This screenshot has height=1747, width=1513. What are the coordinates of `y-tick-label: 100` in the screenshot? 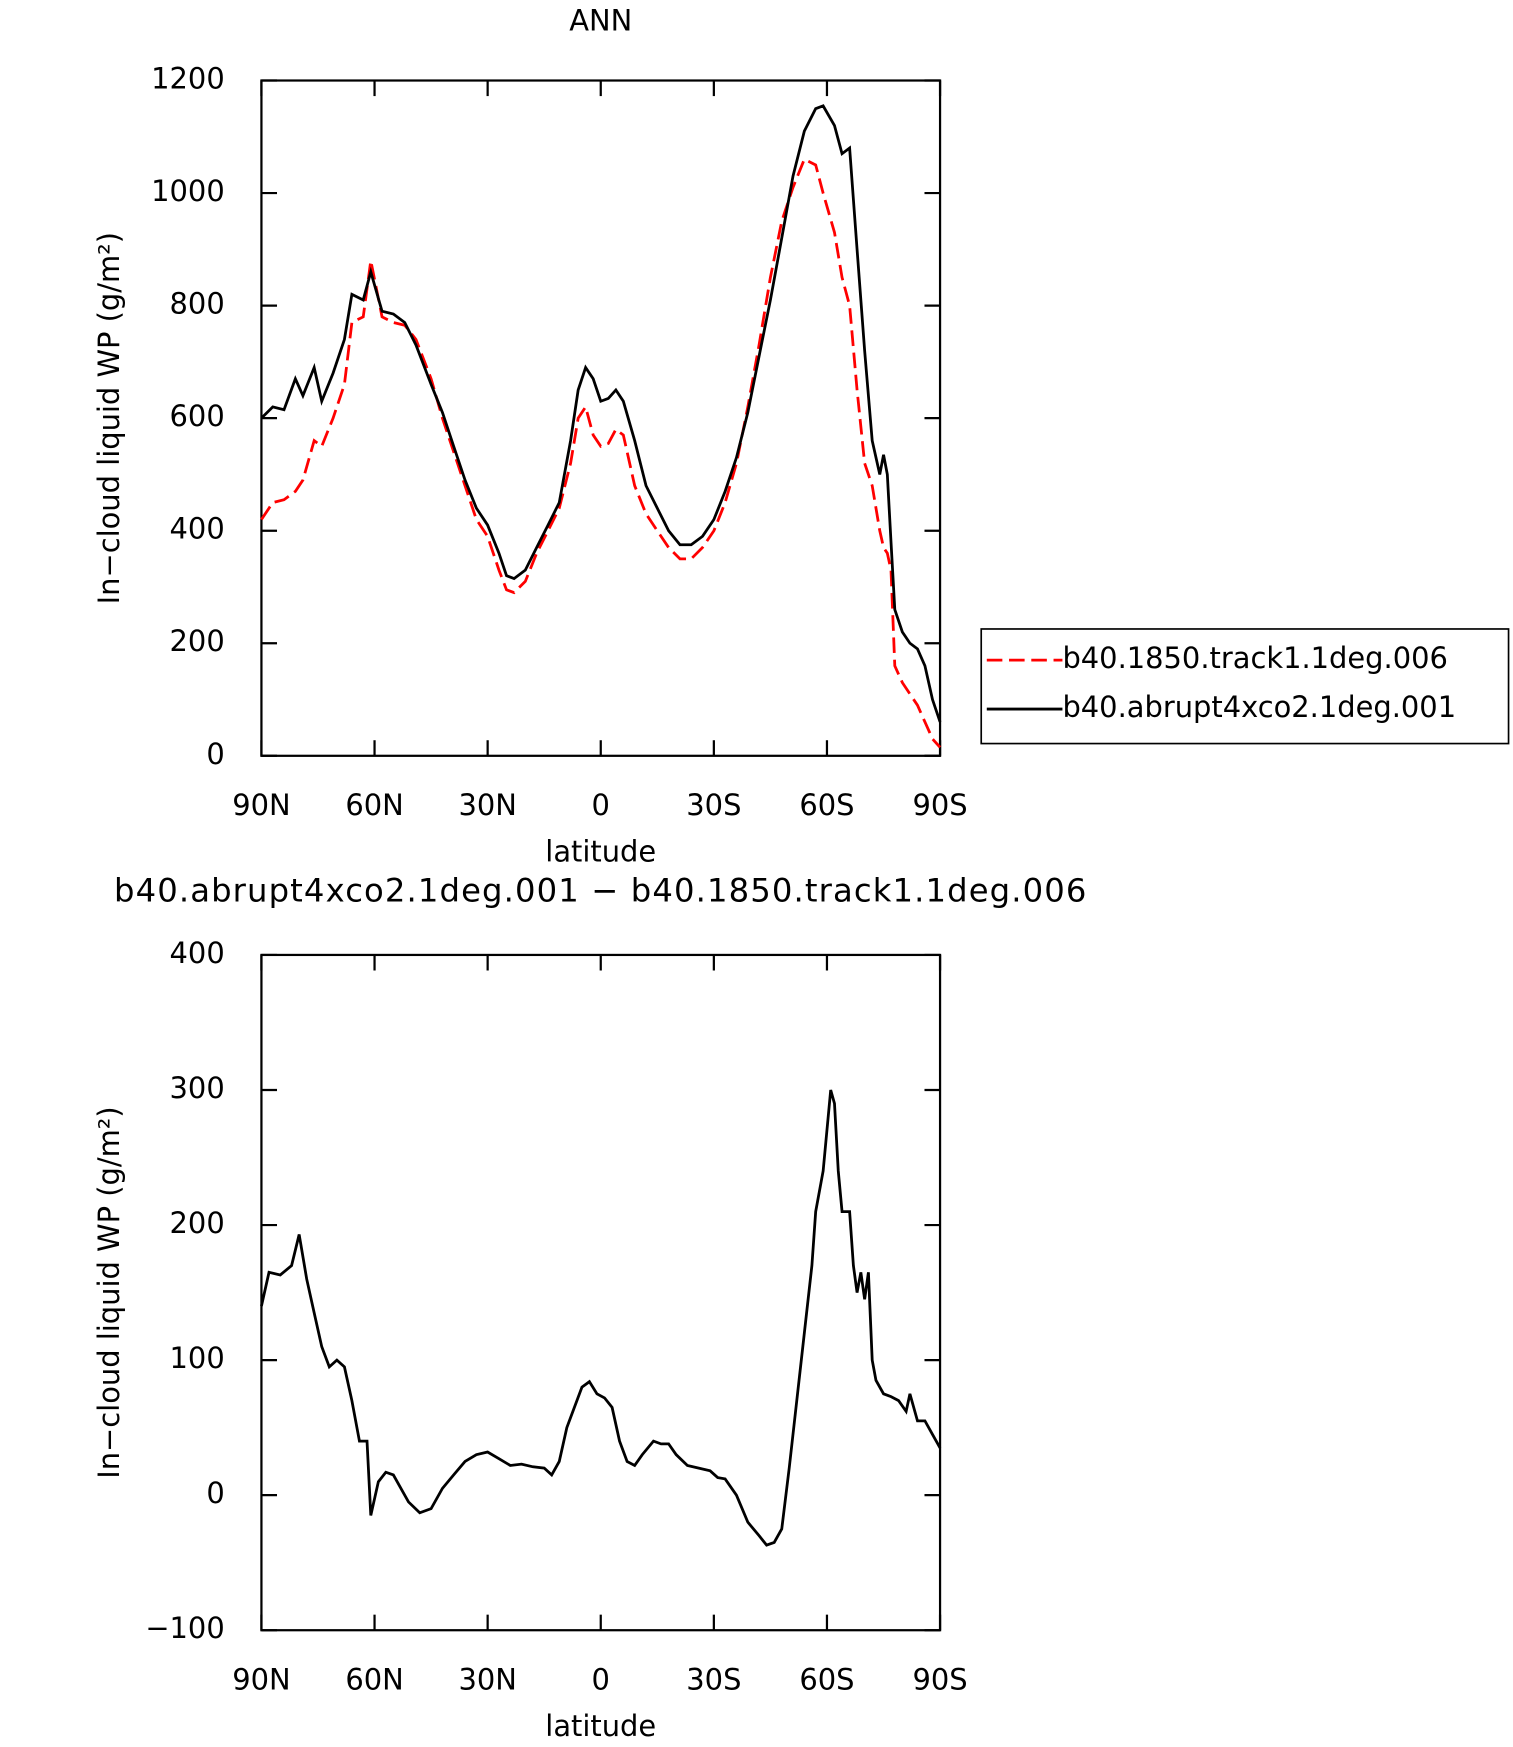 It's located at (197, 1358).